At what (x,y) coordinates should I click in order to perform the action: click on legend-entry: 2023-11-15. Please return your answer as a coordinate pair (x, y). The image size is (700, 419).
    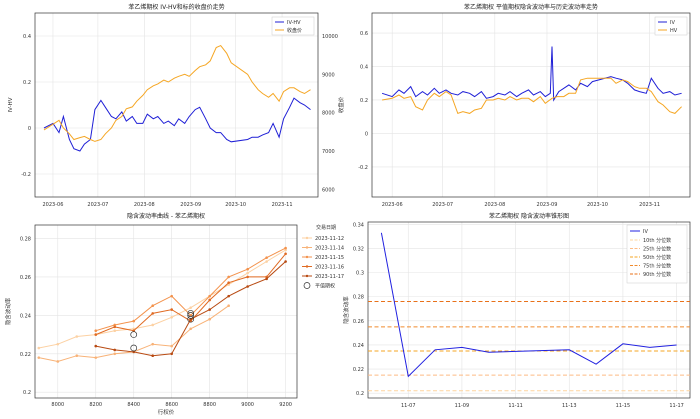
    Looking at the image, I should click on (329, 258).